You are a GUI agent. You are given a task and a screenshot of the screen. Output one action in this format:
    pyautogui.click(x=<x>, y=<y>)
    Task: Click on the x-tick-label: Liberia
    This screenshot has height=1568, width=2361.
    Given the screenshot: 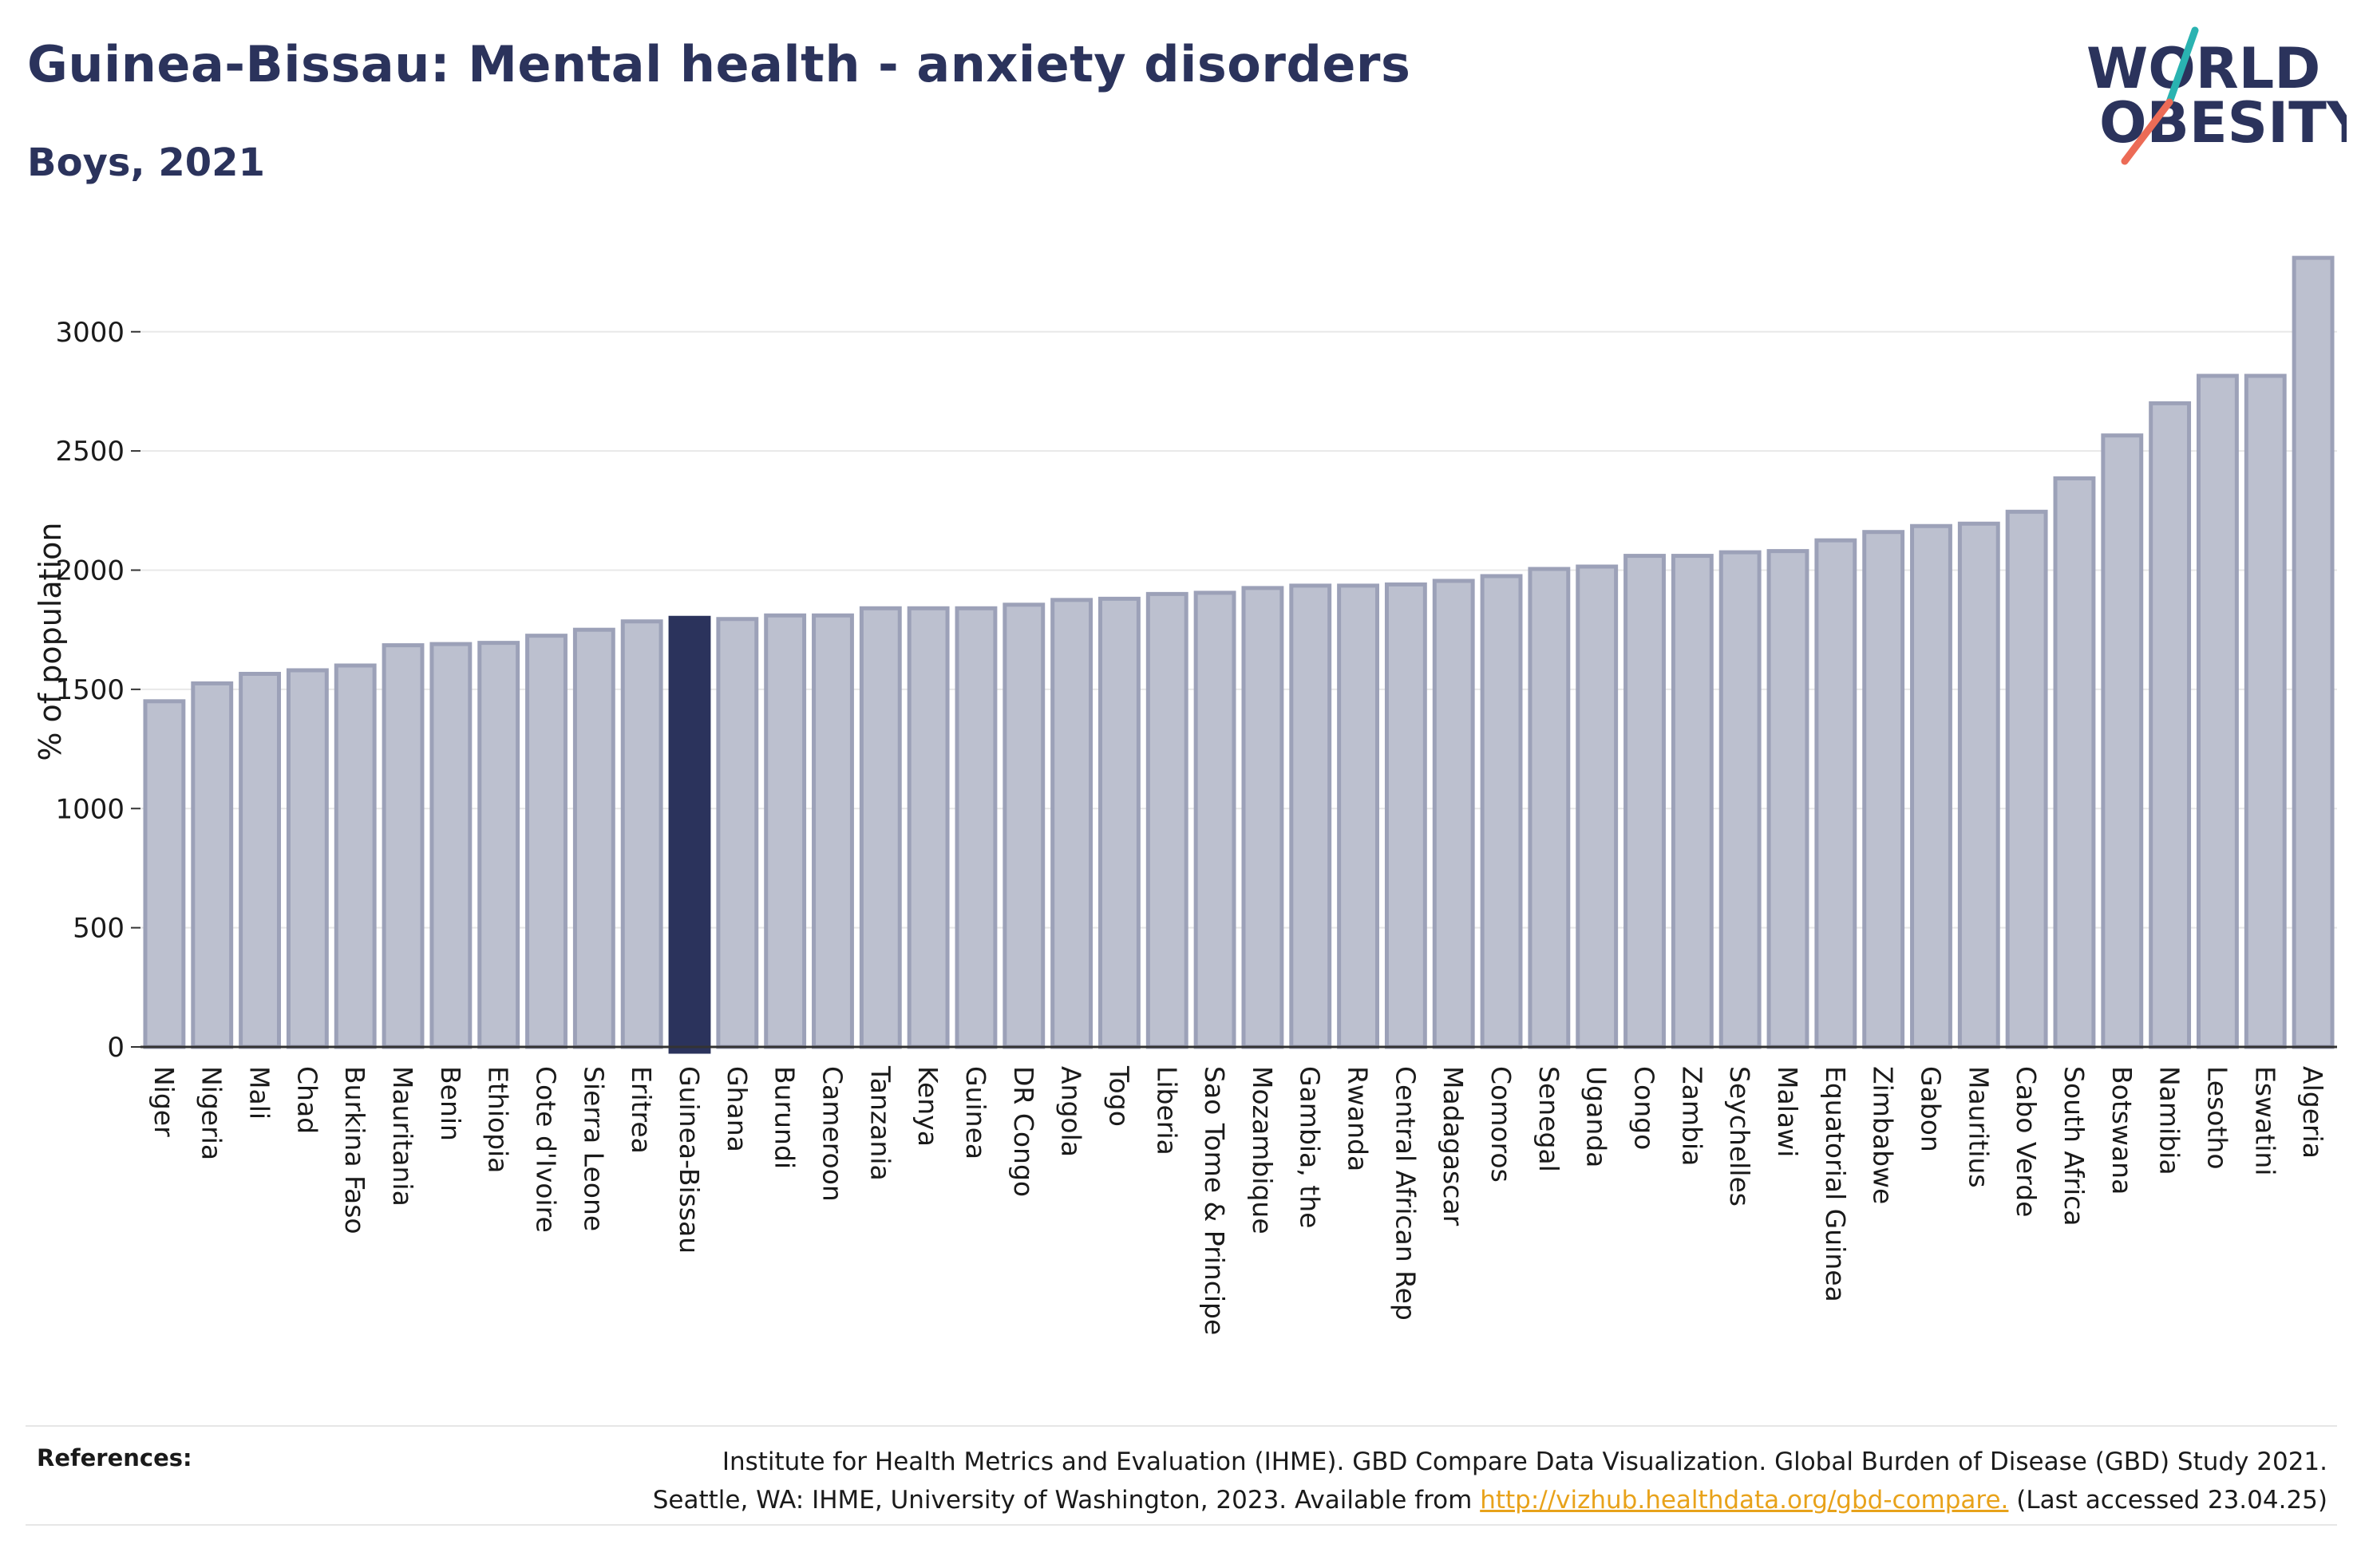 What is the action you would take?
    pyautogui.click(x=1166, y=1110)
    